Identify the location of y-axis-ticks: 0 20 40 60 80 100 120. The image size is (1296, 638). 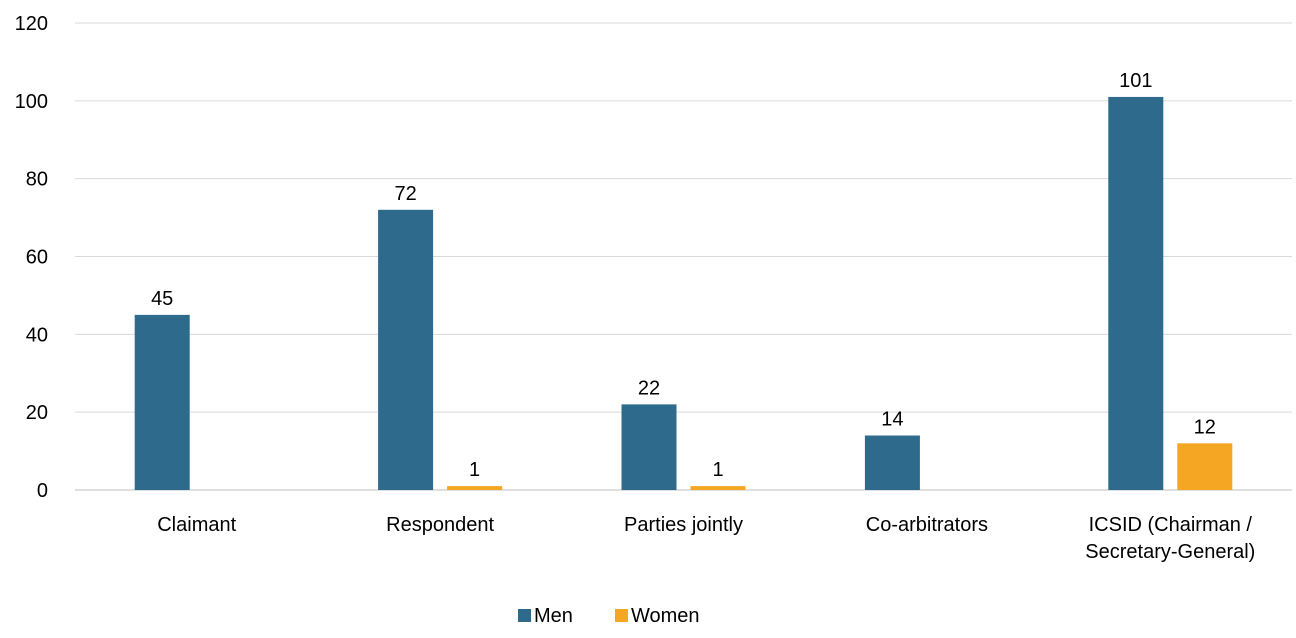
(31, 257).